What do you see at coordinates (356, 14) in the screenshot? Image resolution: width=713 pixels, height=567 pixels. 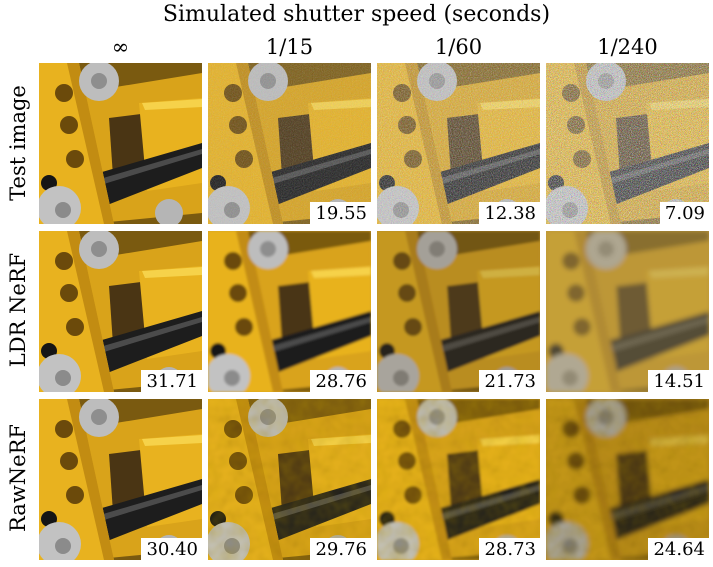 I see `figure-title: Simulated shutter speed (seconds)` at bounding box center [356, 14].